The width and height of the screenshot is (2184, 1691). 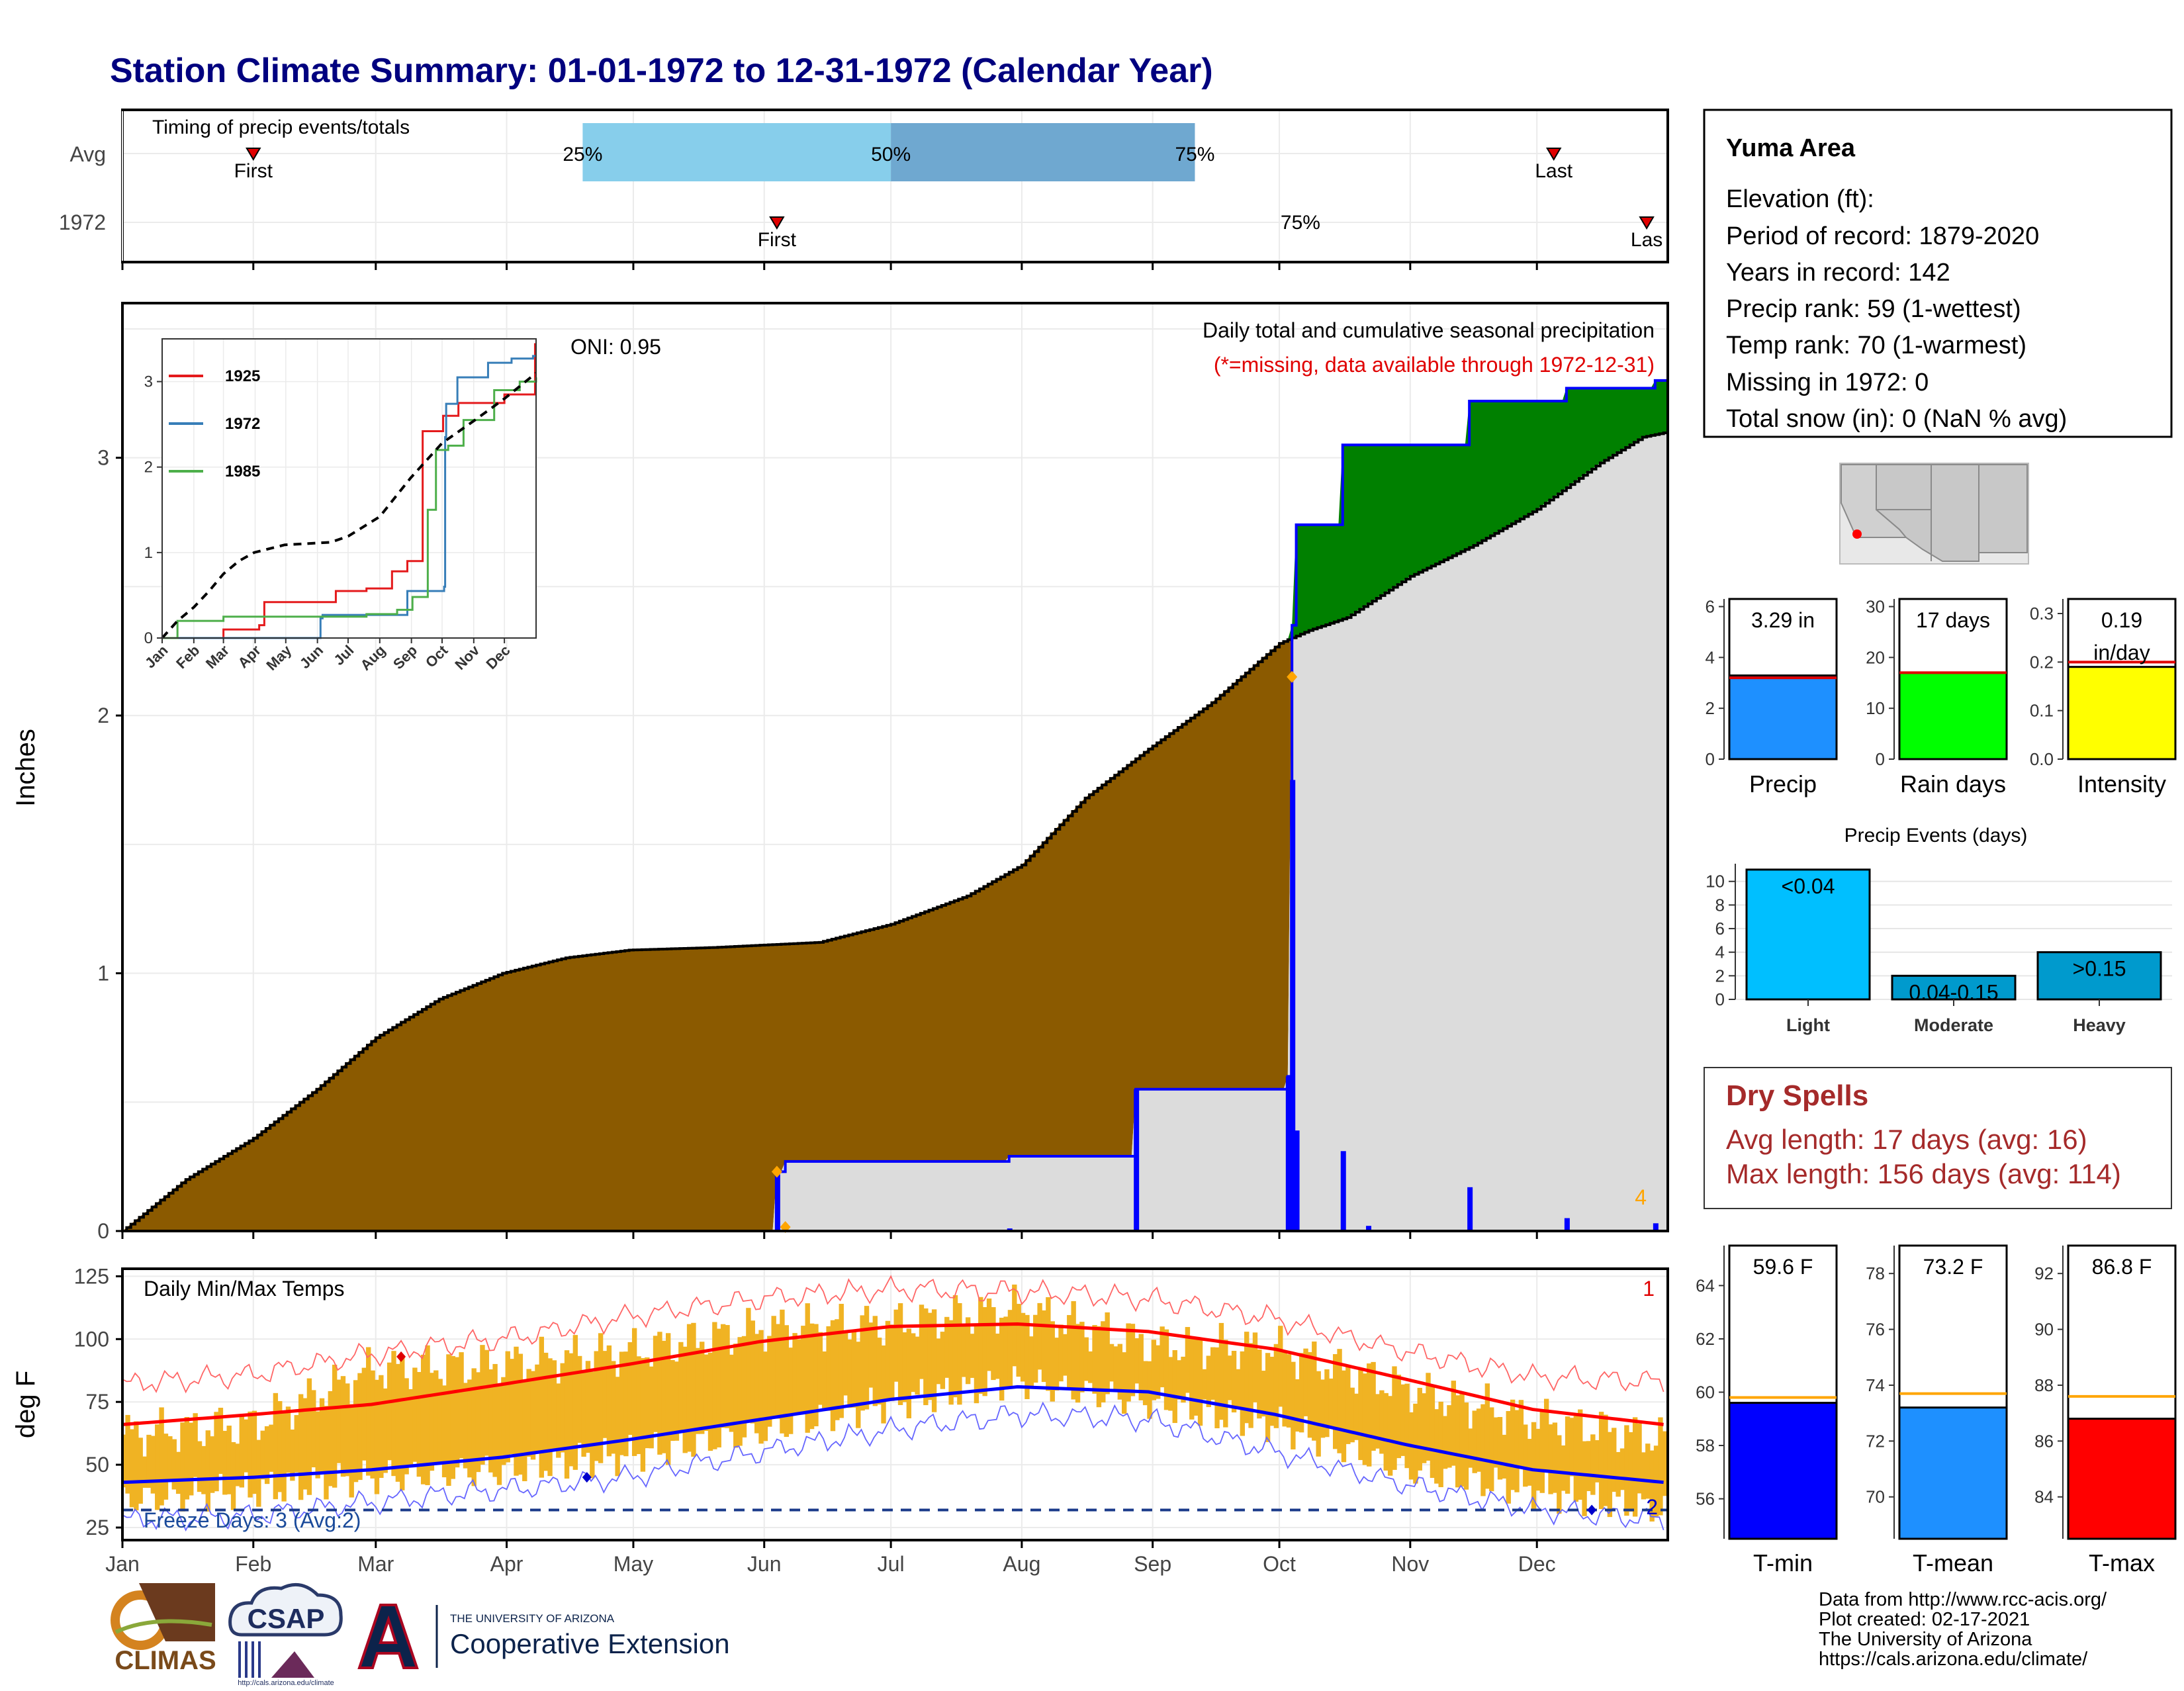 What do you see at coordinates (1954, 1660) in the screenshot?
I see `footer-line-4: https://cals.arizona.edu/climate/` at bounding box center [1954, 1660].